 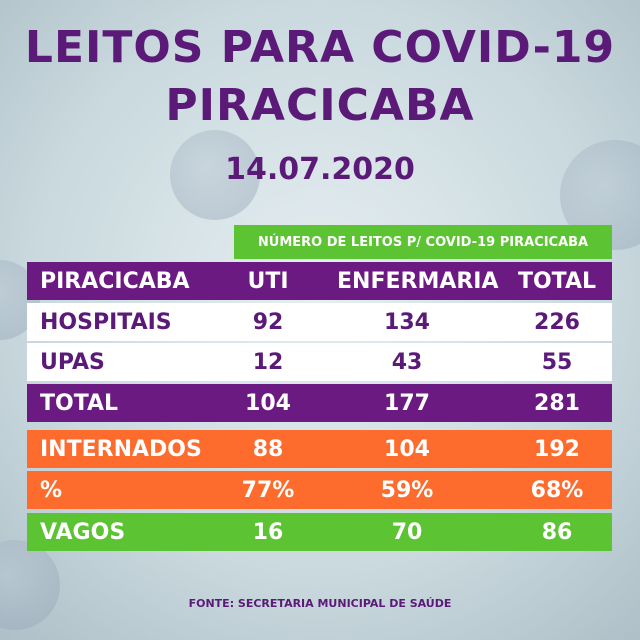 What do you see at coordinates (407, 322) in the screenshot?
I see `cell: 134` at bounding box center [407, 322].